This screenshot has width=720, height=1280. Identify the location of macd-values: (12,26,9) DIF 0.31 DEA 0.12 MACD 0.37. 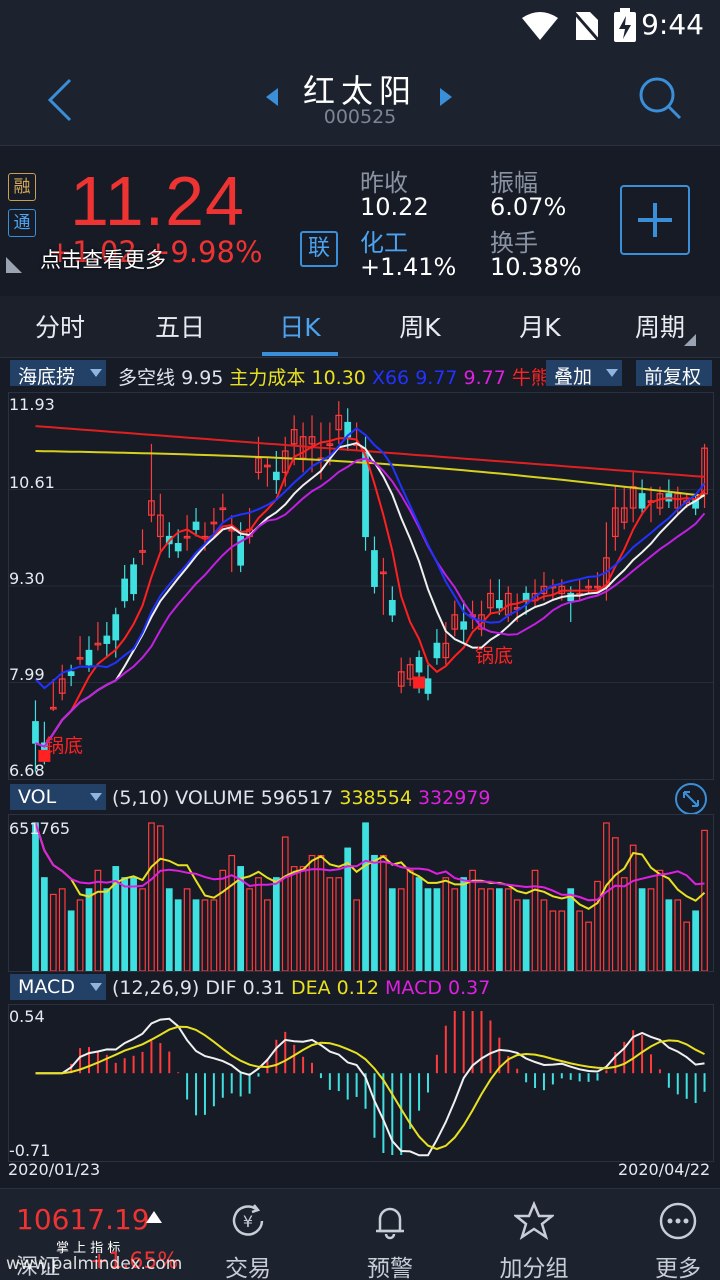
(301, 988).